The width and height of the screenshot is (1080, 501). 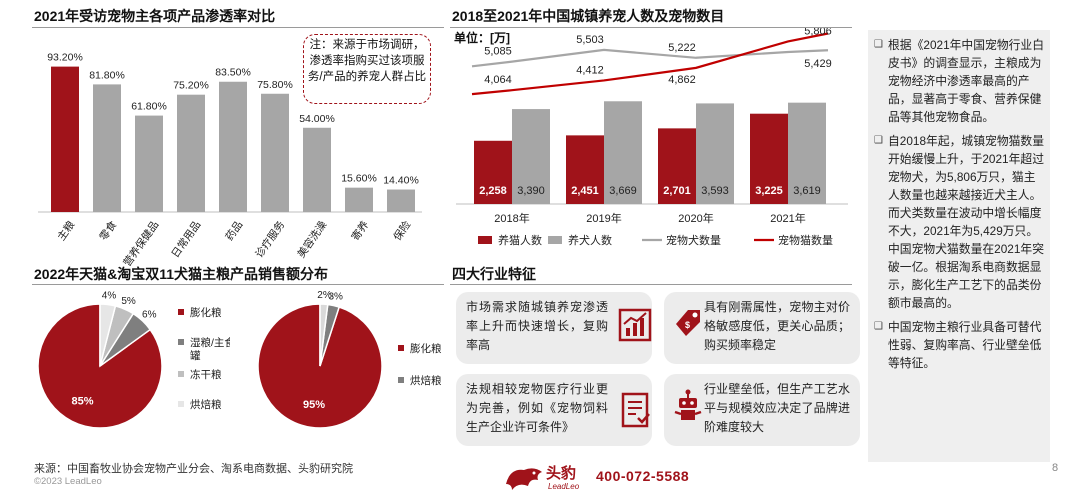 I want to click on pie-value-label: 85%, so click(x=83, y=401).